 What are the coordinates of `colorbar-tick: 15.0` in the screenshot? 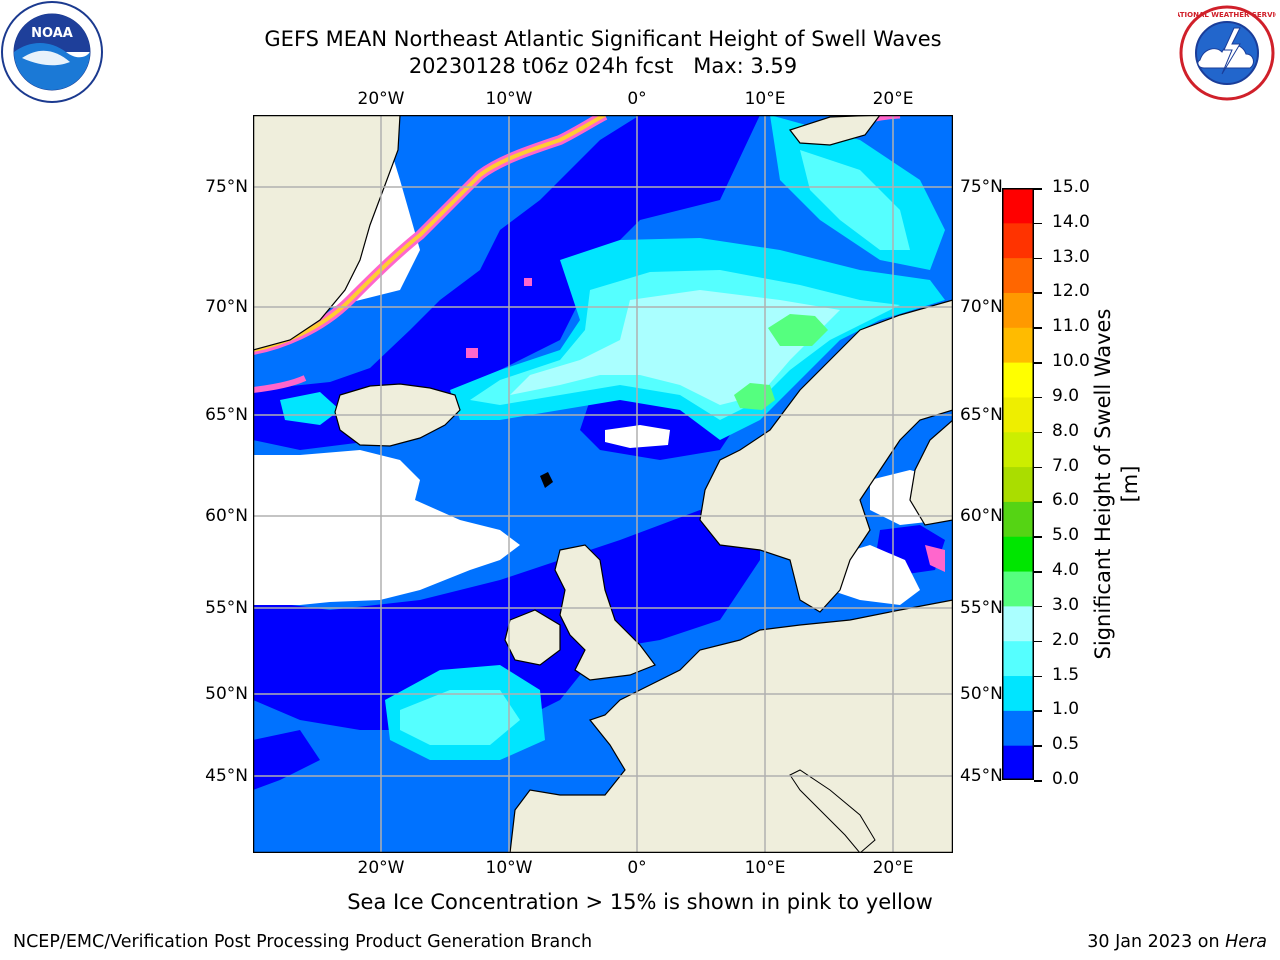 It's located at (1071, 187).